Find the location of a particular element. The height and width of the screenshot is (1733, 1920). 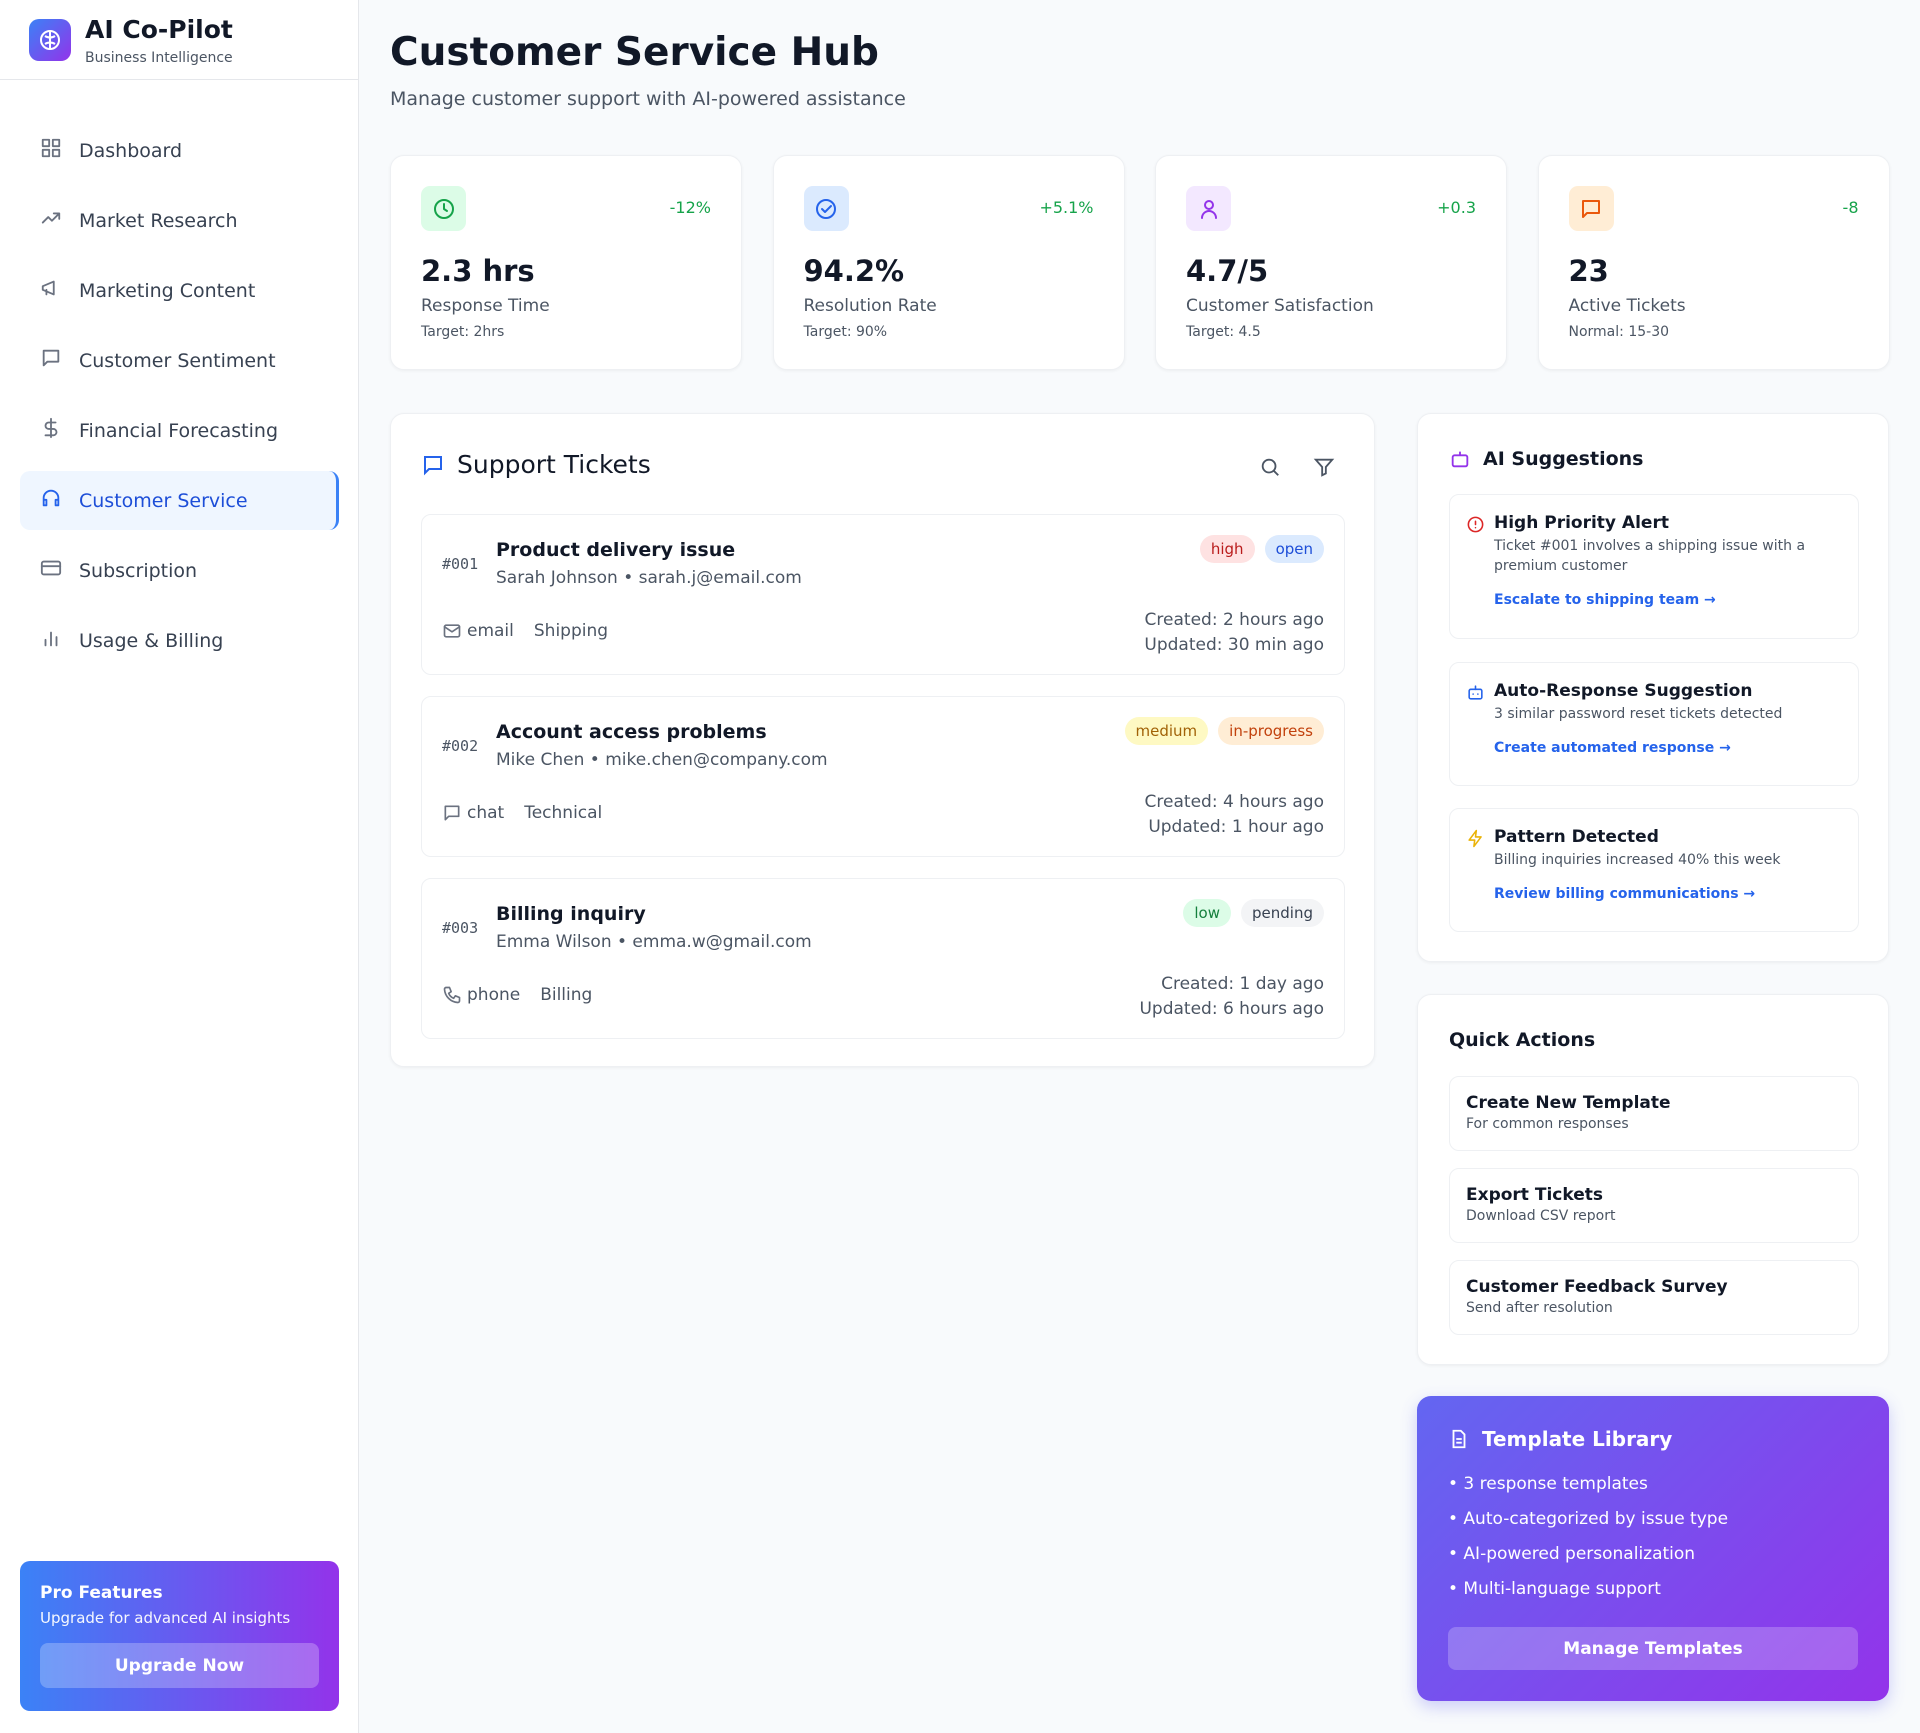

template-feature: • Multi-language support is located at coordinates (1554, 1589).